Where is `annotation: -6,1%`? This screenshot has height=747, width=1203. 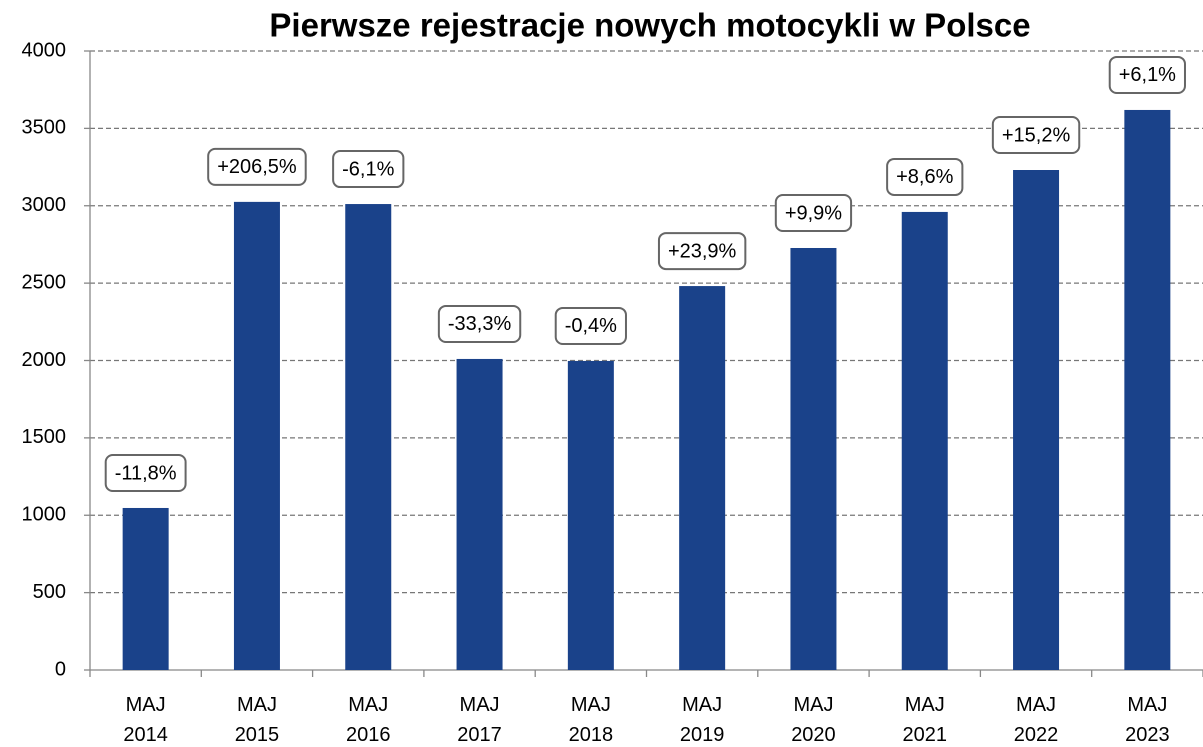
annotation: -6,1% is located at coordinates (368, 169).